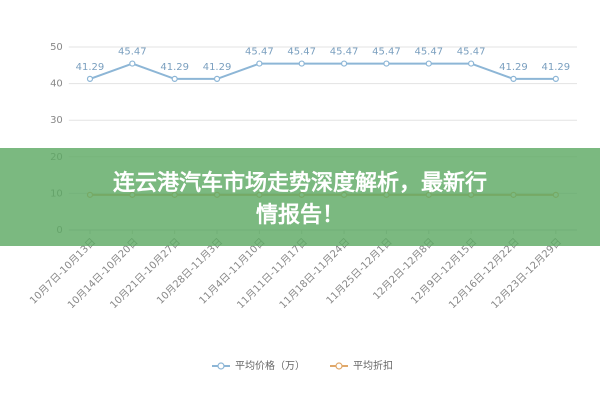  I want to click on banner-title: 情报告！, so click(300, 215).